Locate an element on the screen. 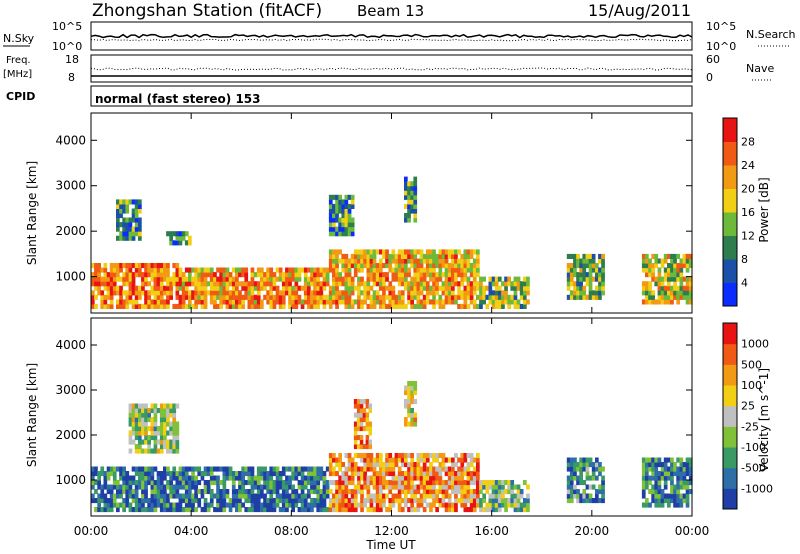  y-tick-label: 2000 is located at coordinates (70, 435).